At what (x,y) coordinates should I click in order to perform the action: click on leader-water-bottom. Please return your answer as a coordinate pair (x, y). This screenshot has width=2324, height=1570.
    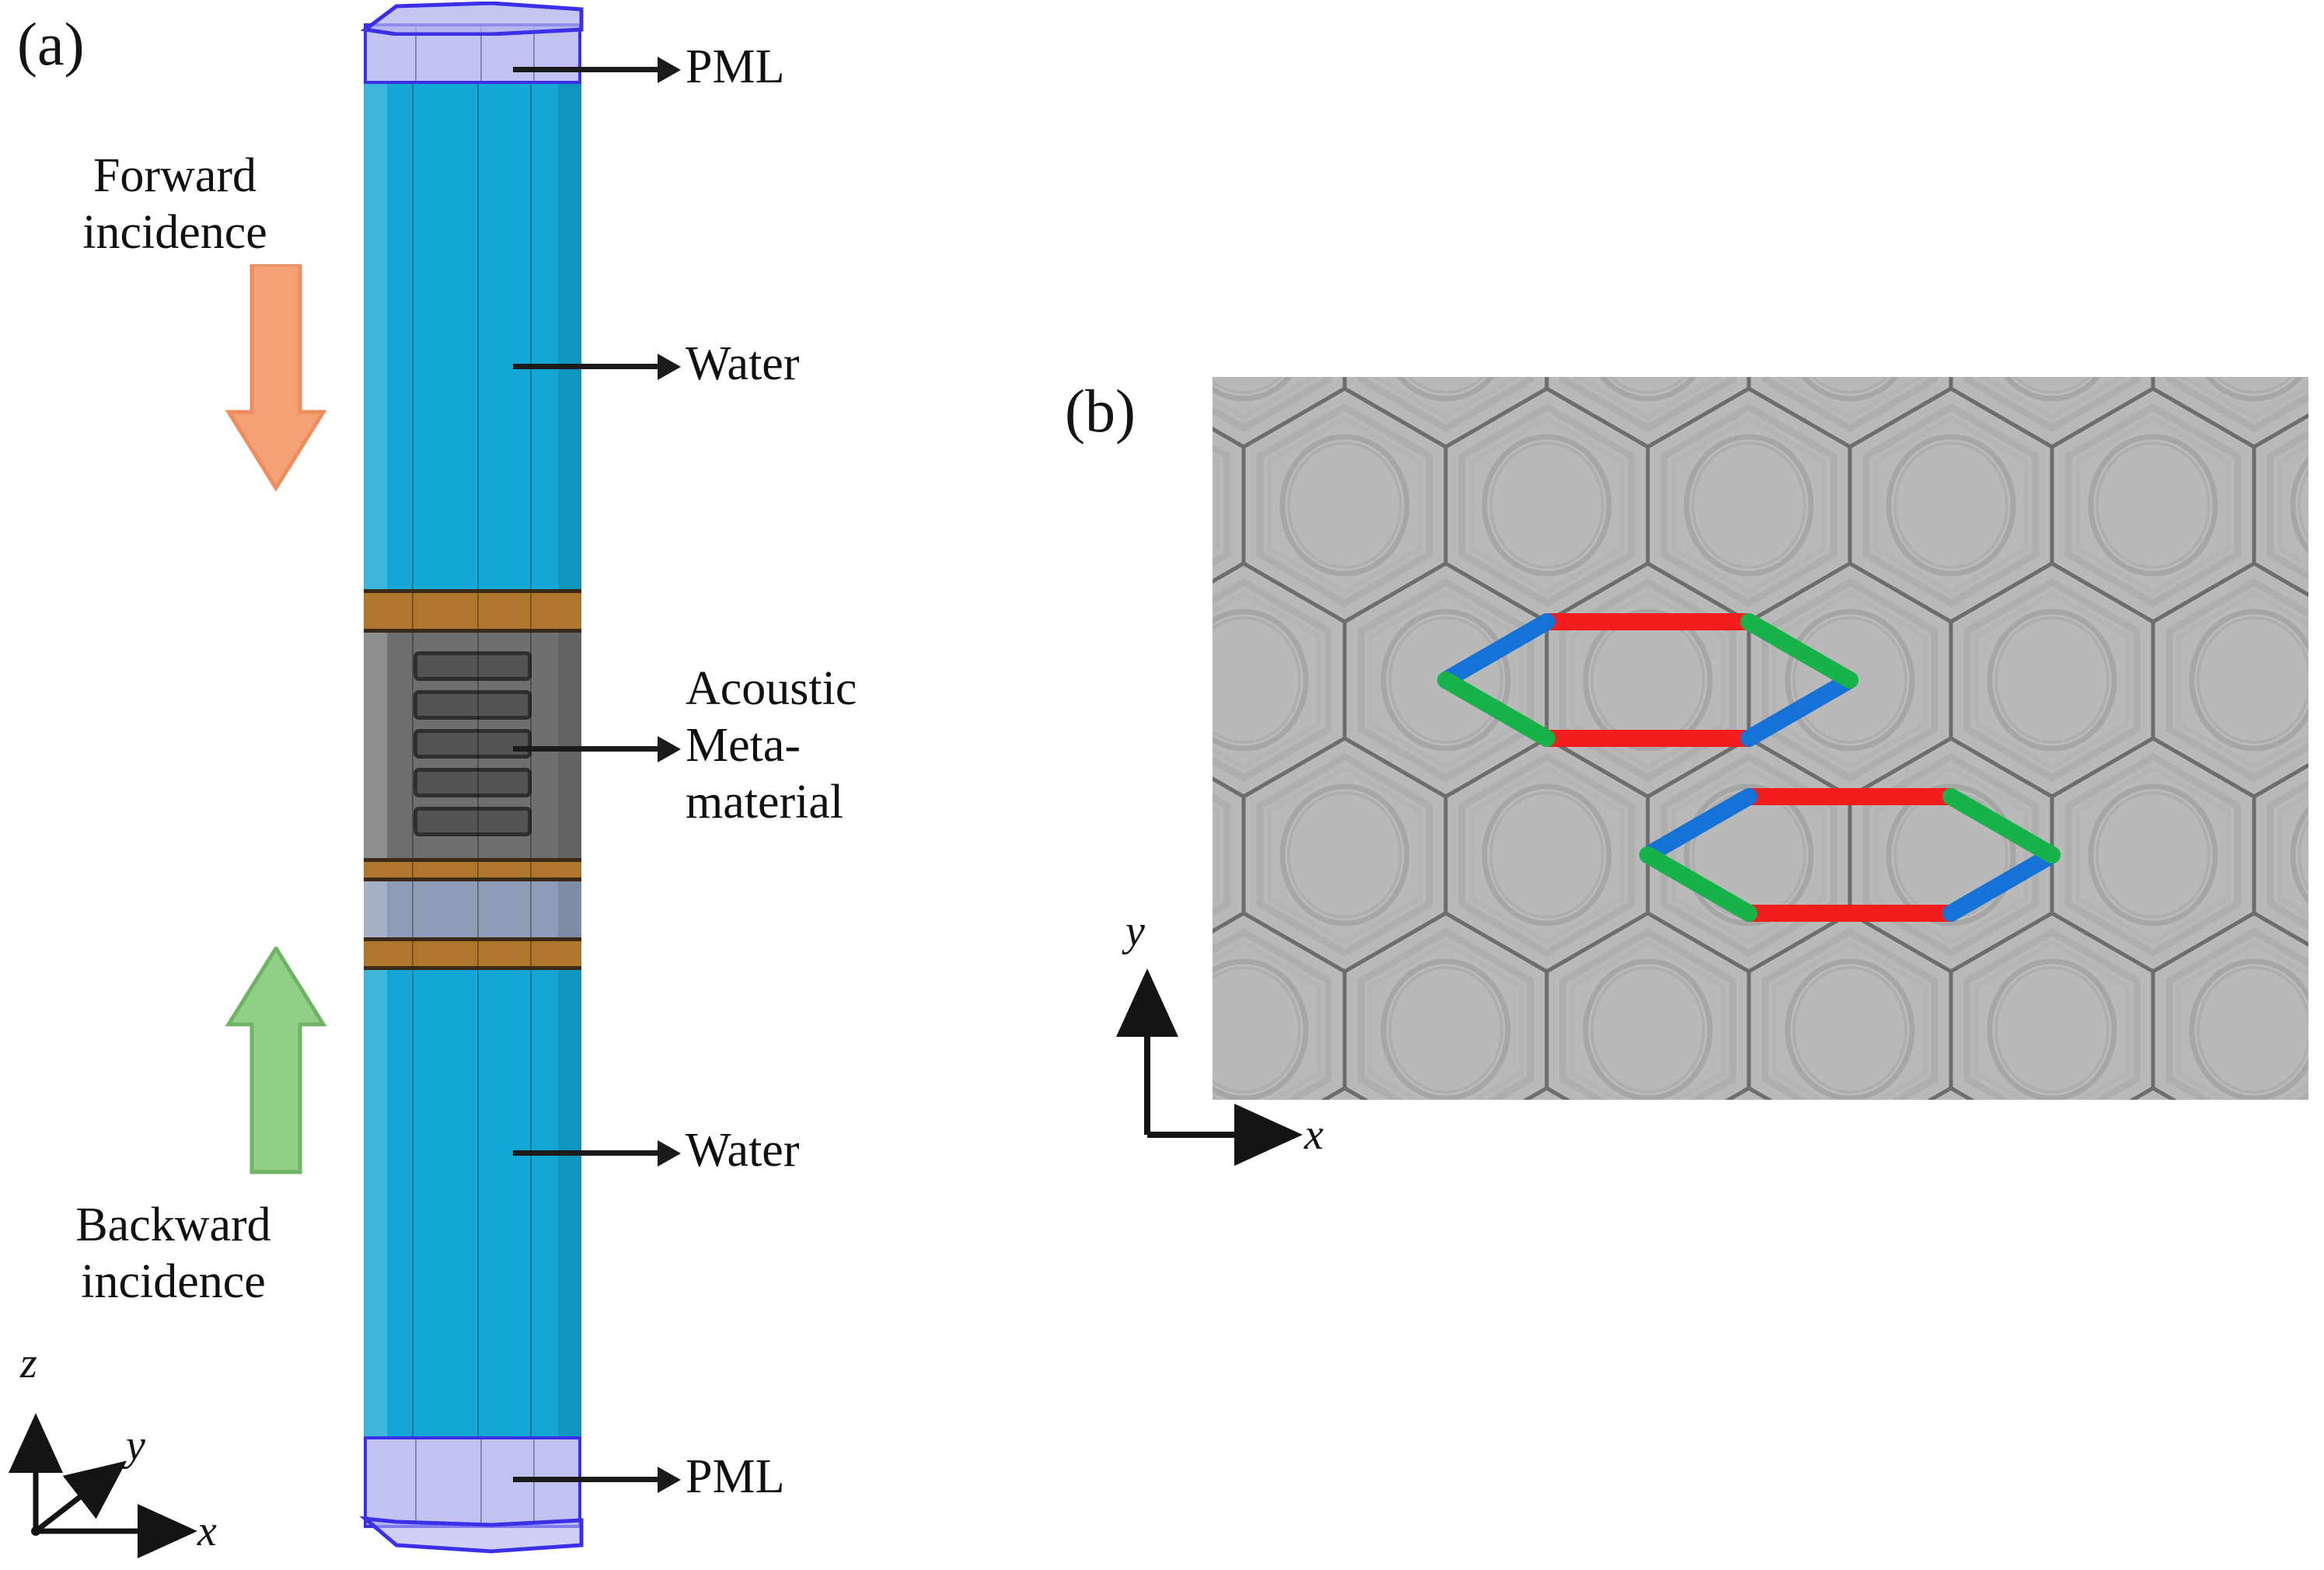
    Looking at the image, I should click on (597, 1153).